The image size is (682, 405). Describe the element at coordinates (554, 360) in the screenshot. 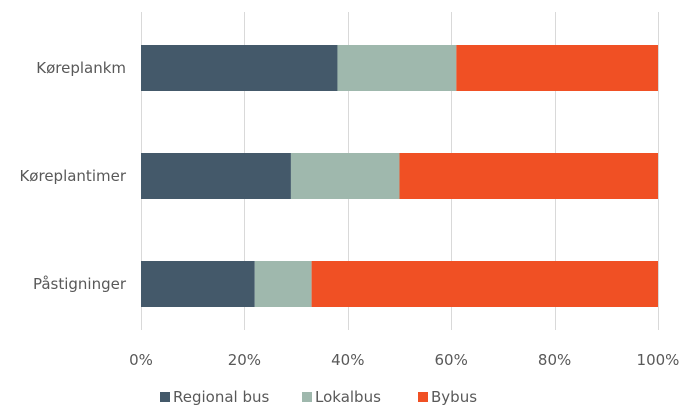

I see `x-tick-label: 80%` at that location.